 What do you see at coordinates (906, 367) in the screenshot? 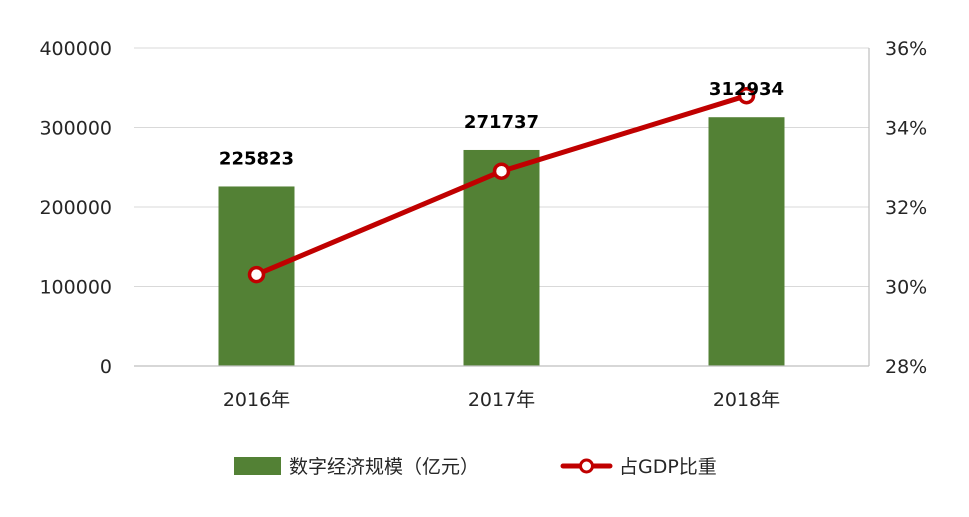
I see `right-axis-tick-label: 28%` at bounding box center [906, 367].